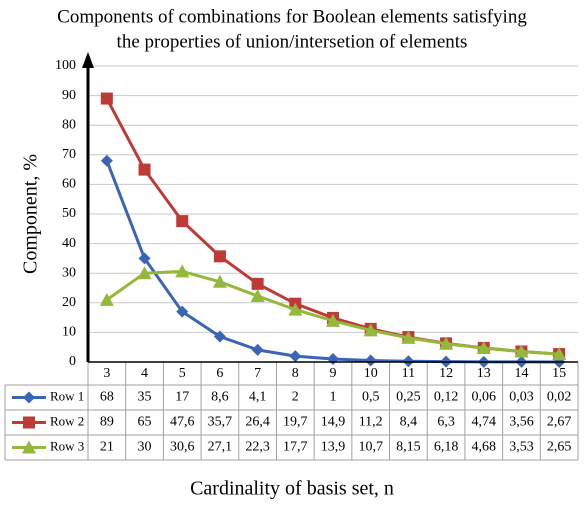 The width and height of the screenshot is (585, 511). Describe the element at coordinates (484, 397) in the screenshot. I see `table-value: 0,06` at that location.